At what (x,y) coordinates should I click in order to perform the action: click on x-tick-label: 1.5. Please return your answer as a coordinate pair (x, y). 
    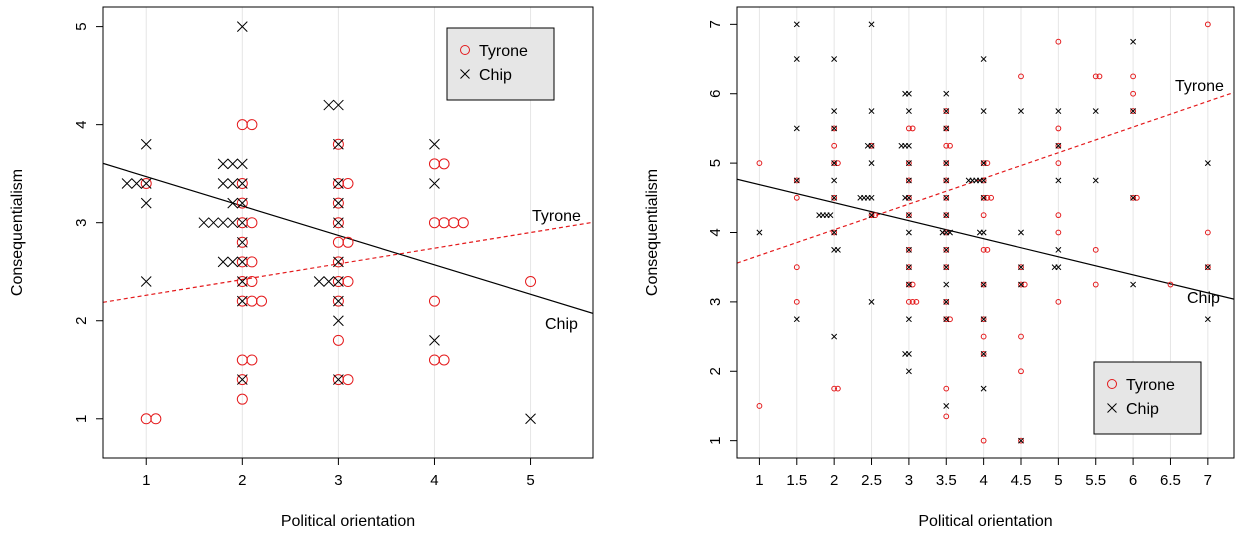
    Looking at the image, I should click on (796, 480).